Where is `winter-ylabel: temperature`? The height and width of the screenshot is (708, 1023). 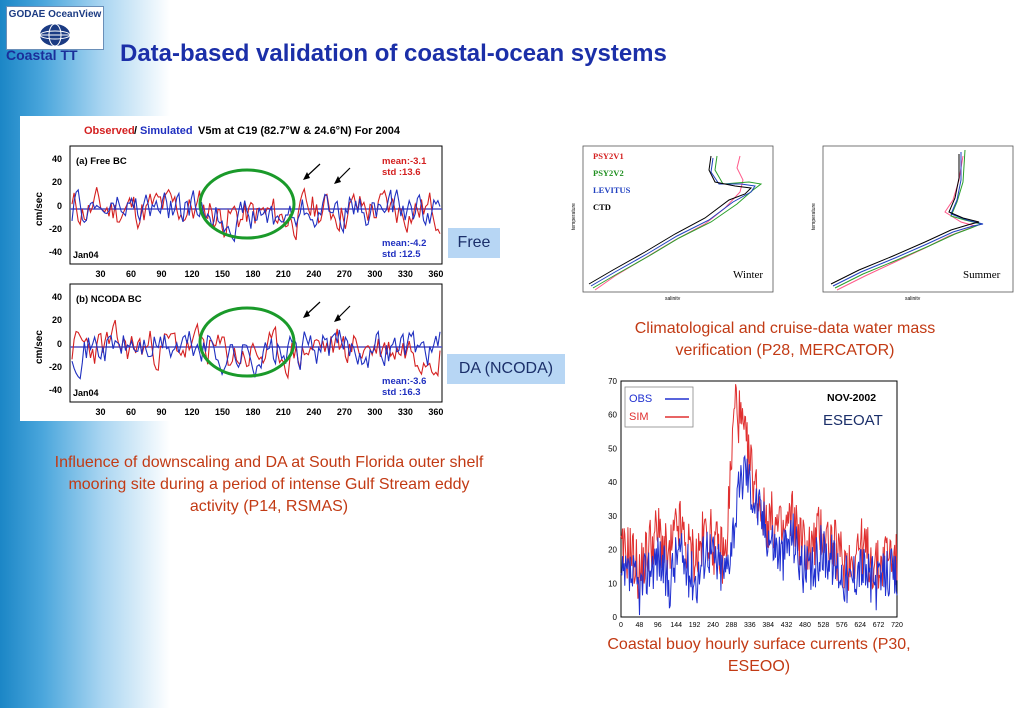 winter-ylabel: temperature is located at coordinates (574, 216).